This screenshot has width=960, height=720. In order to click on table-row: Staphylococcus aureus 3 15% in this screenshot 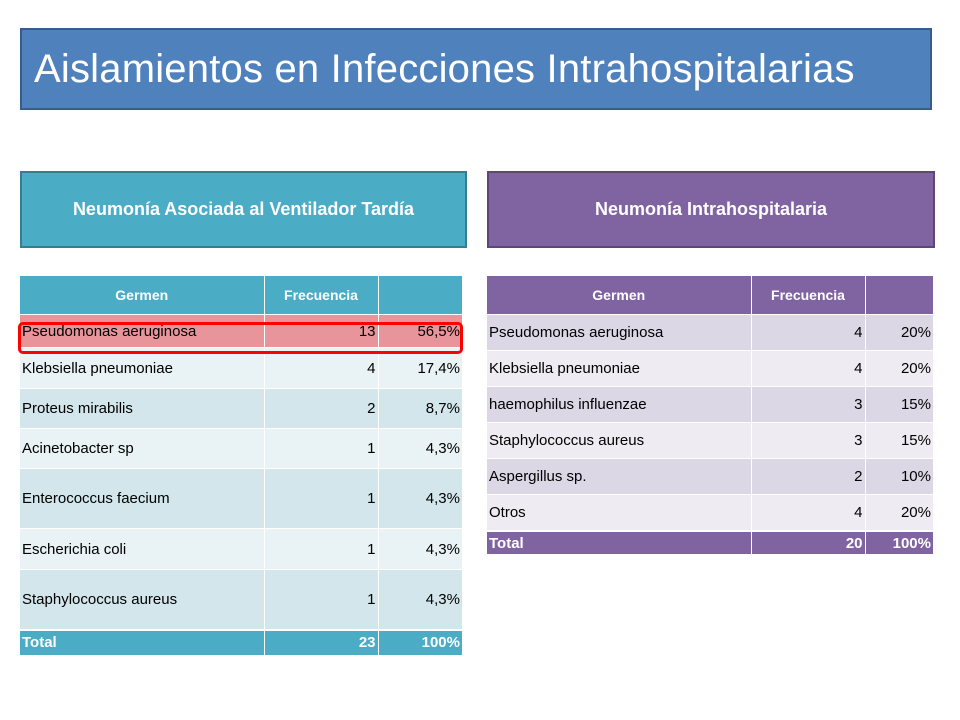, I will do `click(710, 440)`.